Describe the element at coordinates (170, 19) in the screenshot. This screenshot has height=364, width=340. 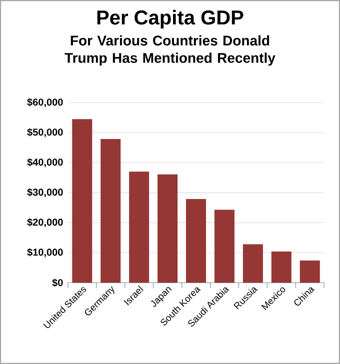
I see `chart-title: Per Capita GDP` at that location.